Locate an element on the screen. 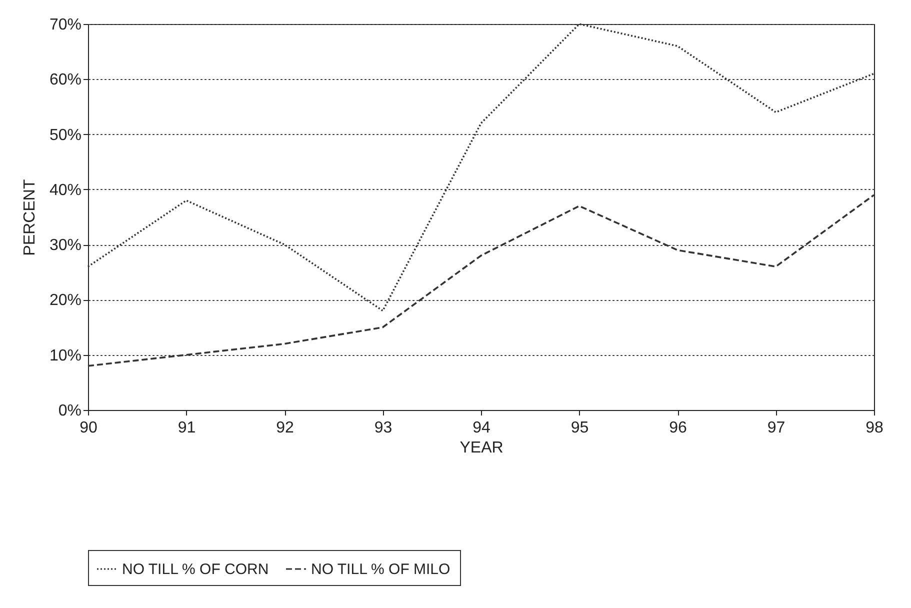 The image size is (911, 608). x-tick-label: 90 is located at coordinates (89, 428).